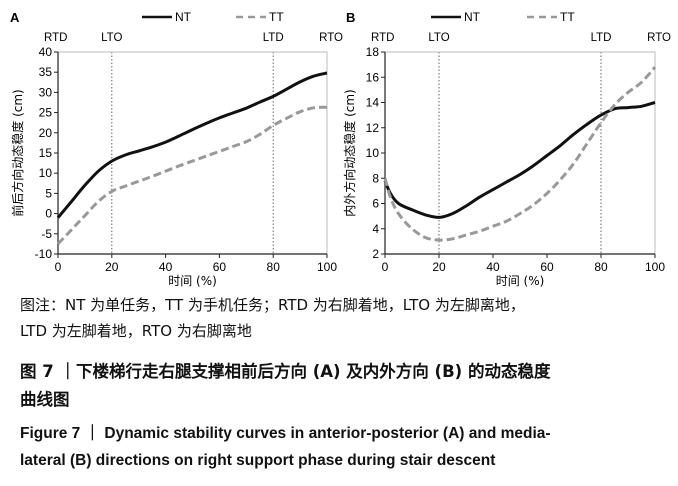 This screenshot has height=486, width=678. What do you see at coordinates (46, 133) in the screenshot?
I see `y-tick-label: 20` at bounding box center [46, 133].